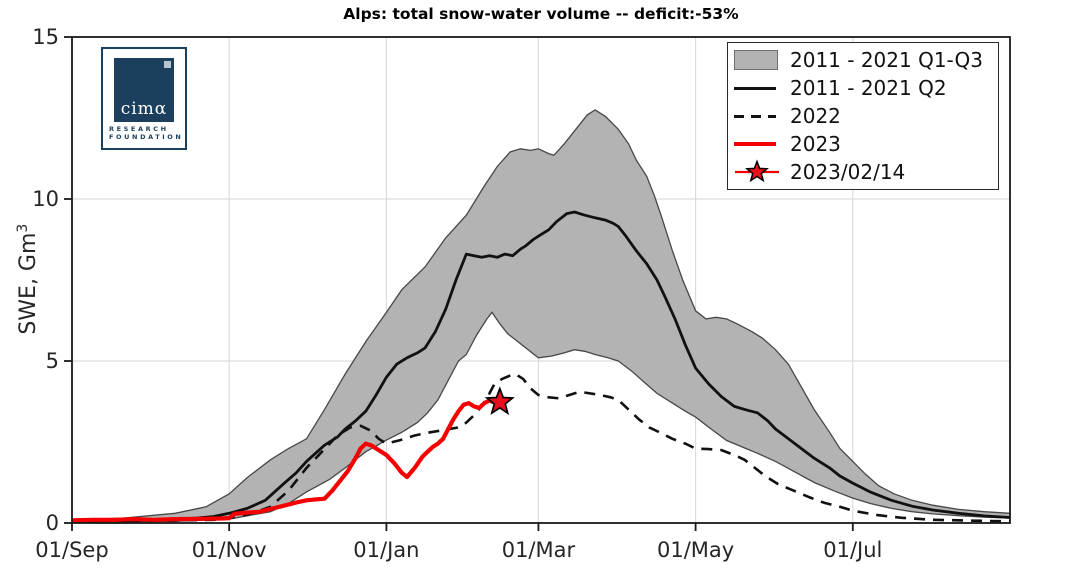 This screenshot has height=586, width=1065. Describe the element at coordinates (167, 64) in the screenshot. I see `cima-logo-corner-mark` at that location.